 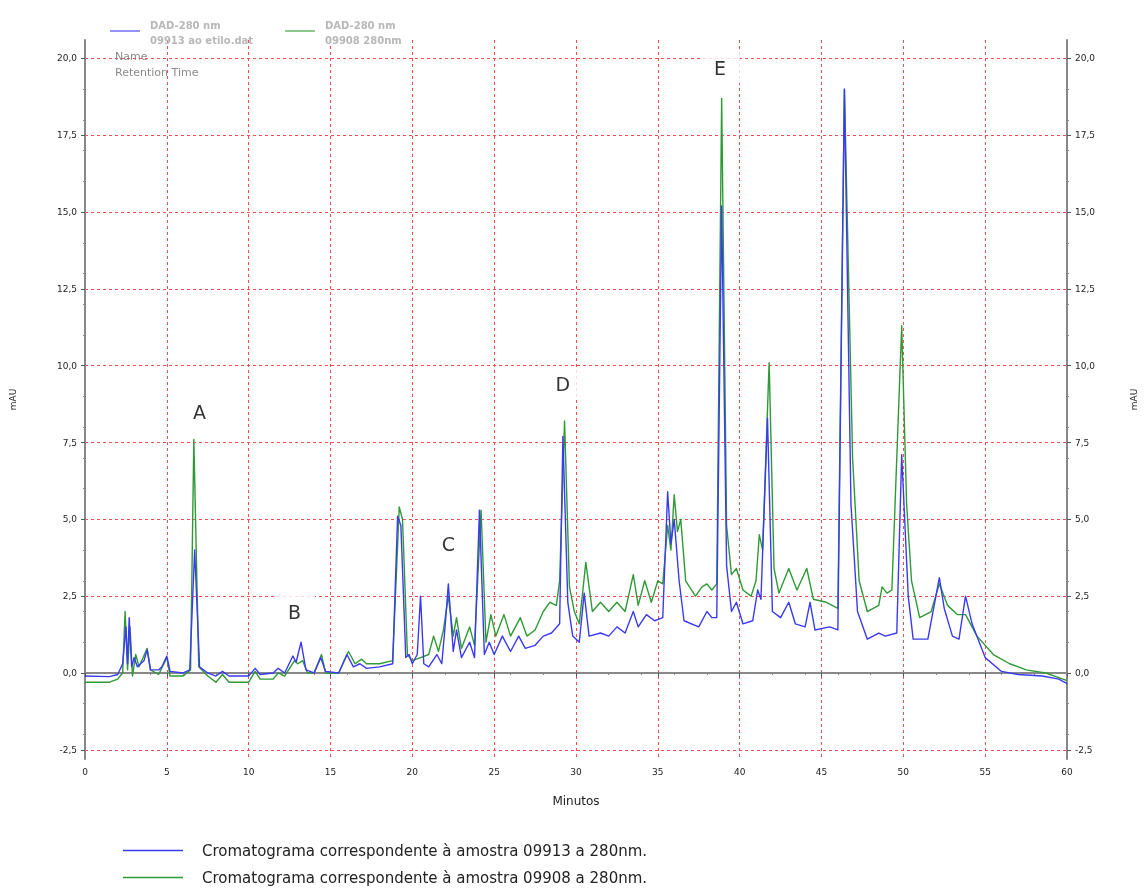 I want to click on annotation: DAD-280 nm 09908 280nm, so click(x=363, y=33).